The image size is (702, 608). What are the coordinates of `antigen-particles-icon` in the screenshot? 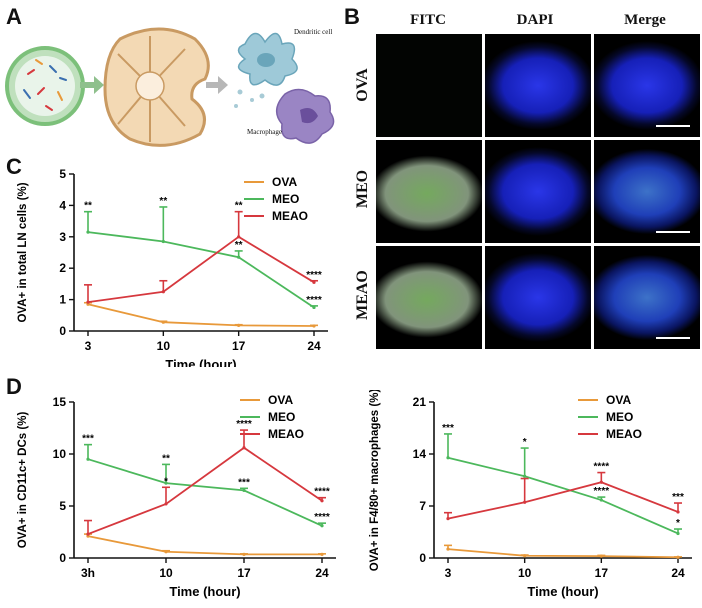 It's located at (249, 98).